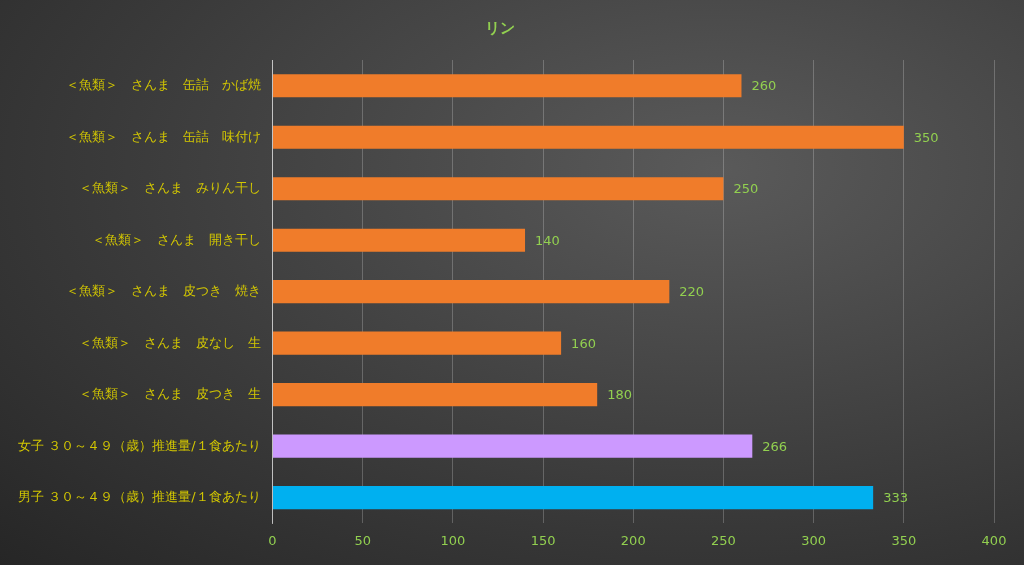 The image size is (1024, 565). I want to click on data-label: 160, so click(583, 343).